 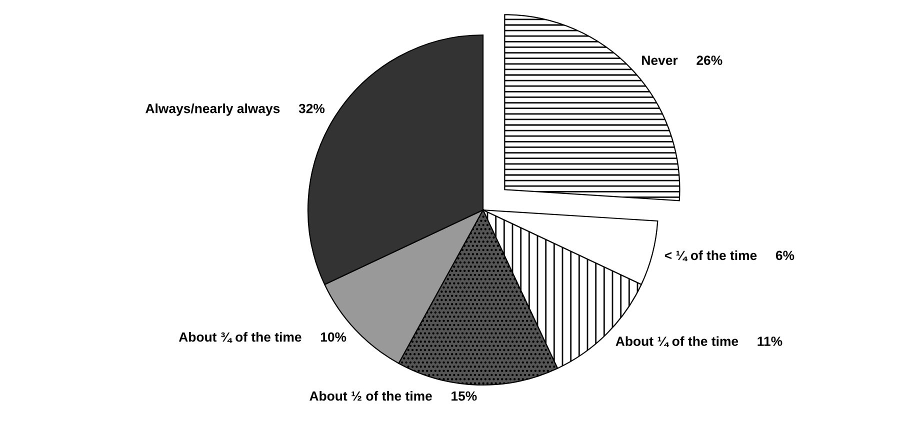 What do you see at coordinates (262, 337) in the screenshot?
I see `slice-label: About ¾ of the time 10%` at bounding box center [262, 337].